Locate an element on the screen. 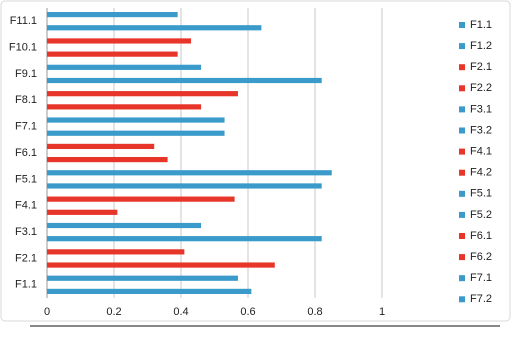 Image resolution: width=513 pixels, height=339 pixels. legend-label: F2.1 is located at coordinates (481, 67).